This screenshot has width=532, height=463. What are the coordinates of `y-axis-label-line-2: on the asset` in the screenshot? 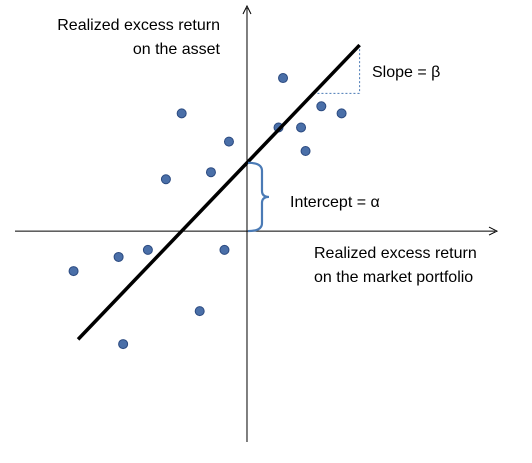 It's located at (177, 49).